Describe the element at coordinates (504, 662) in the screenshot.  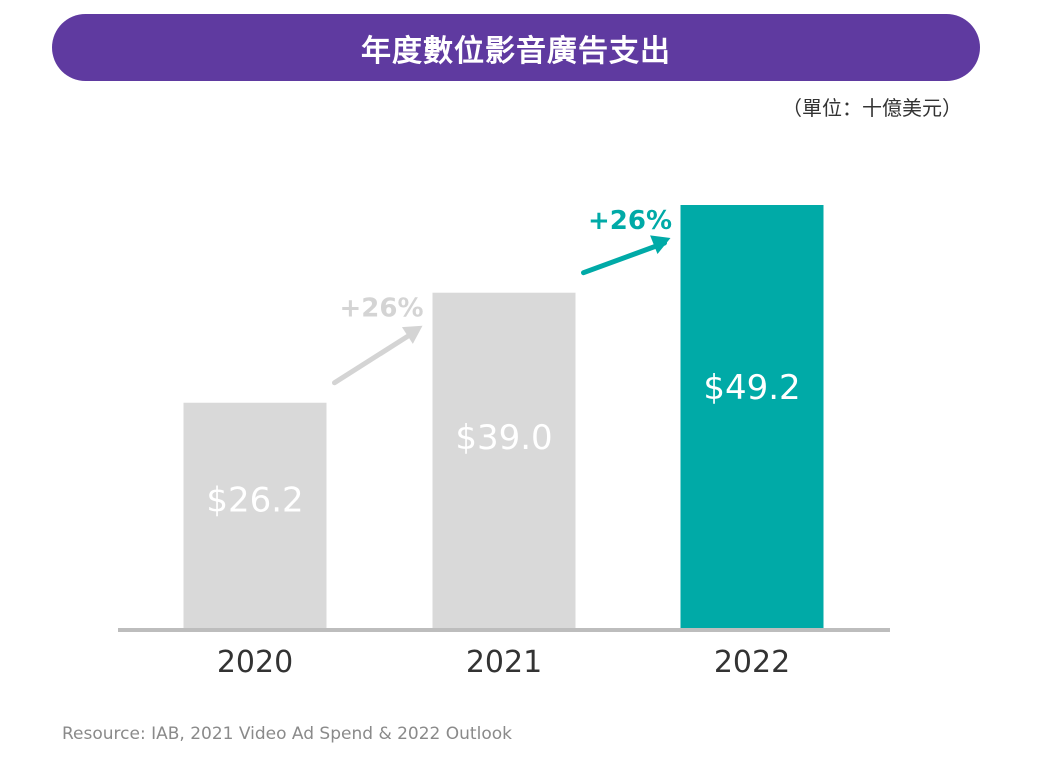
I see `x-tick-label: 2021` at that location.